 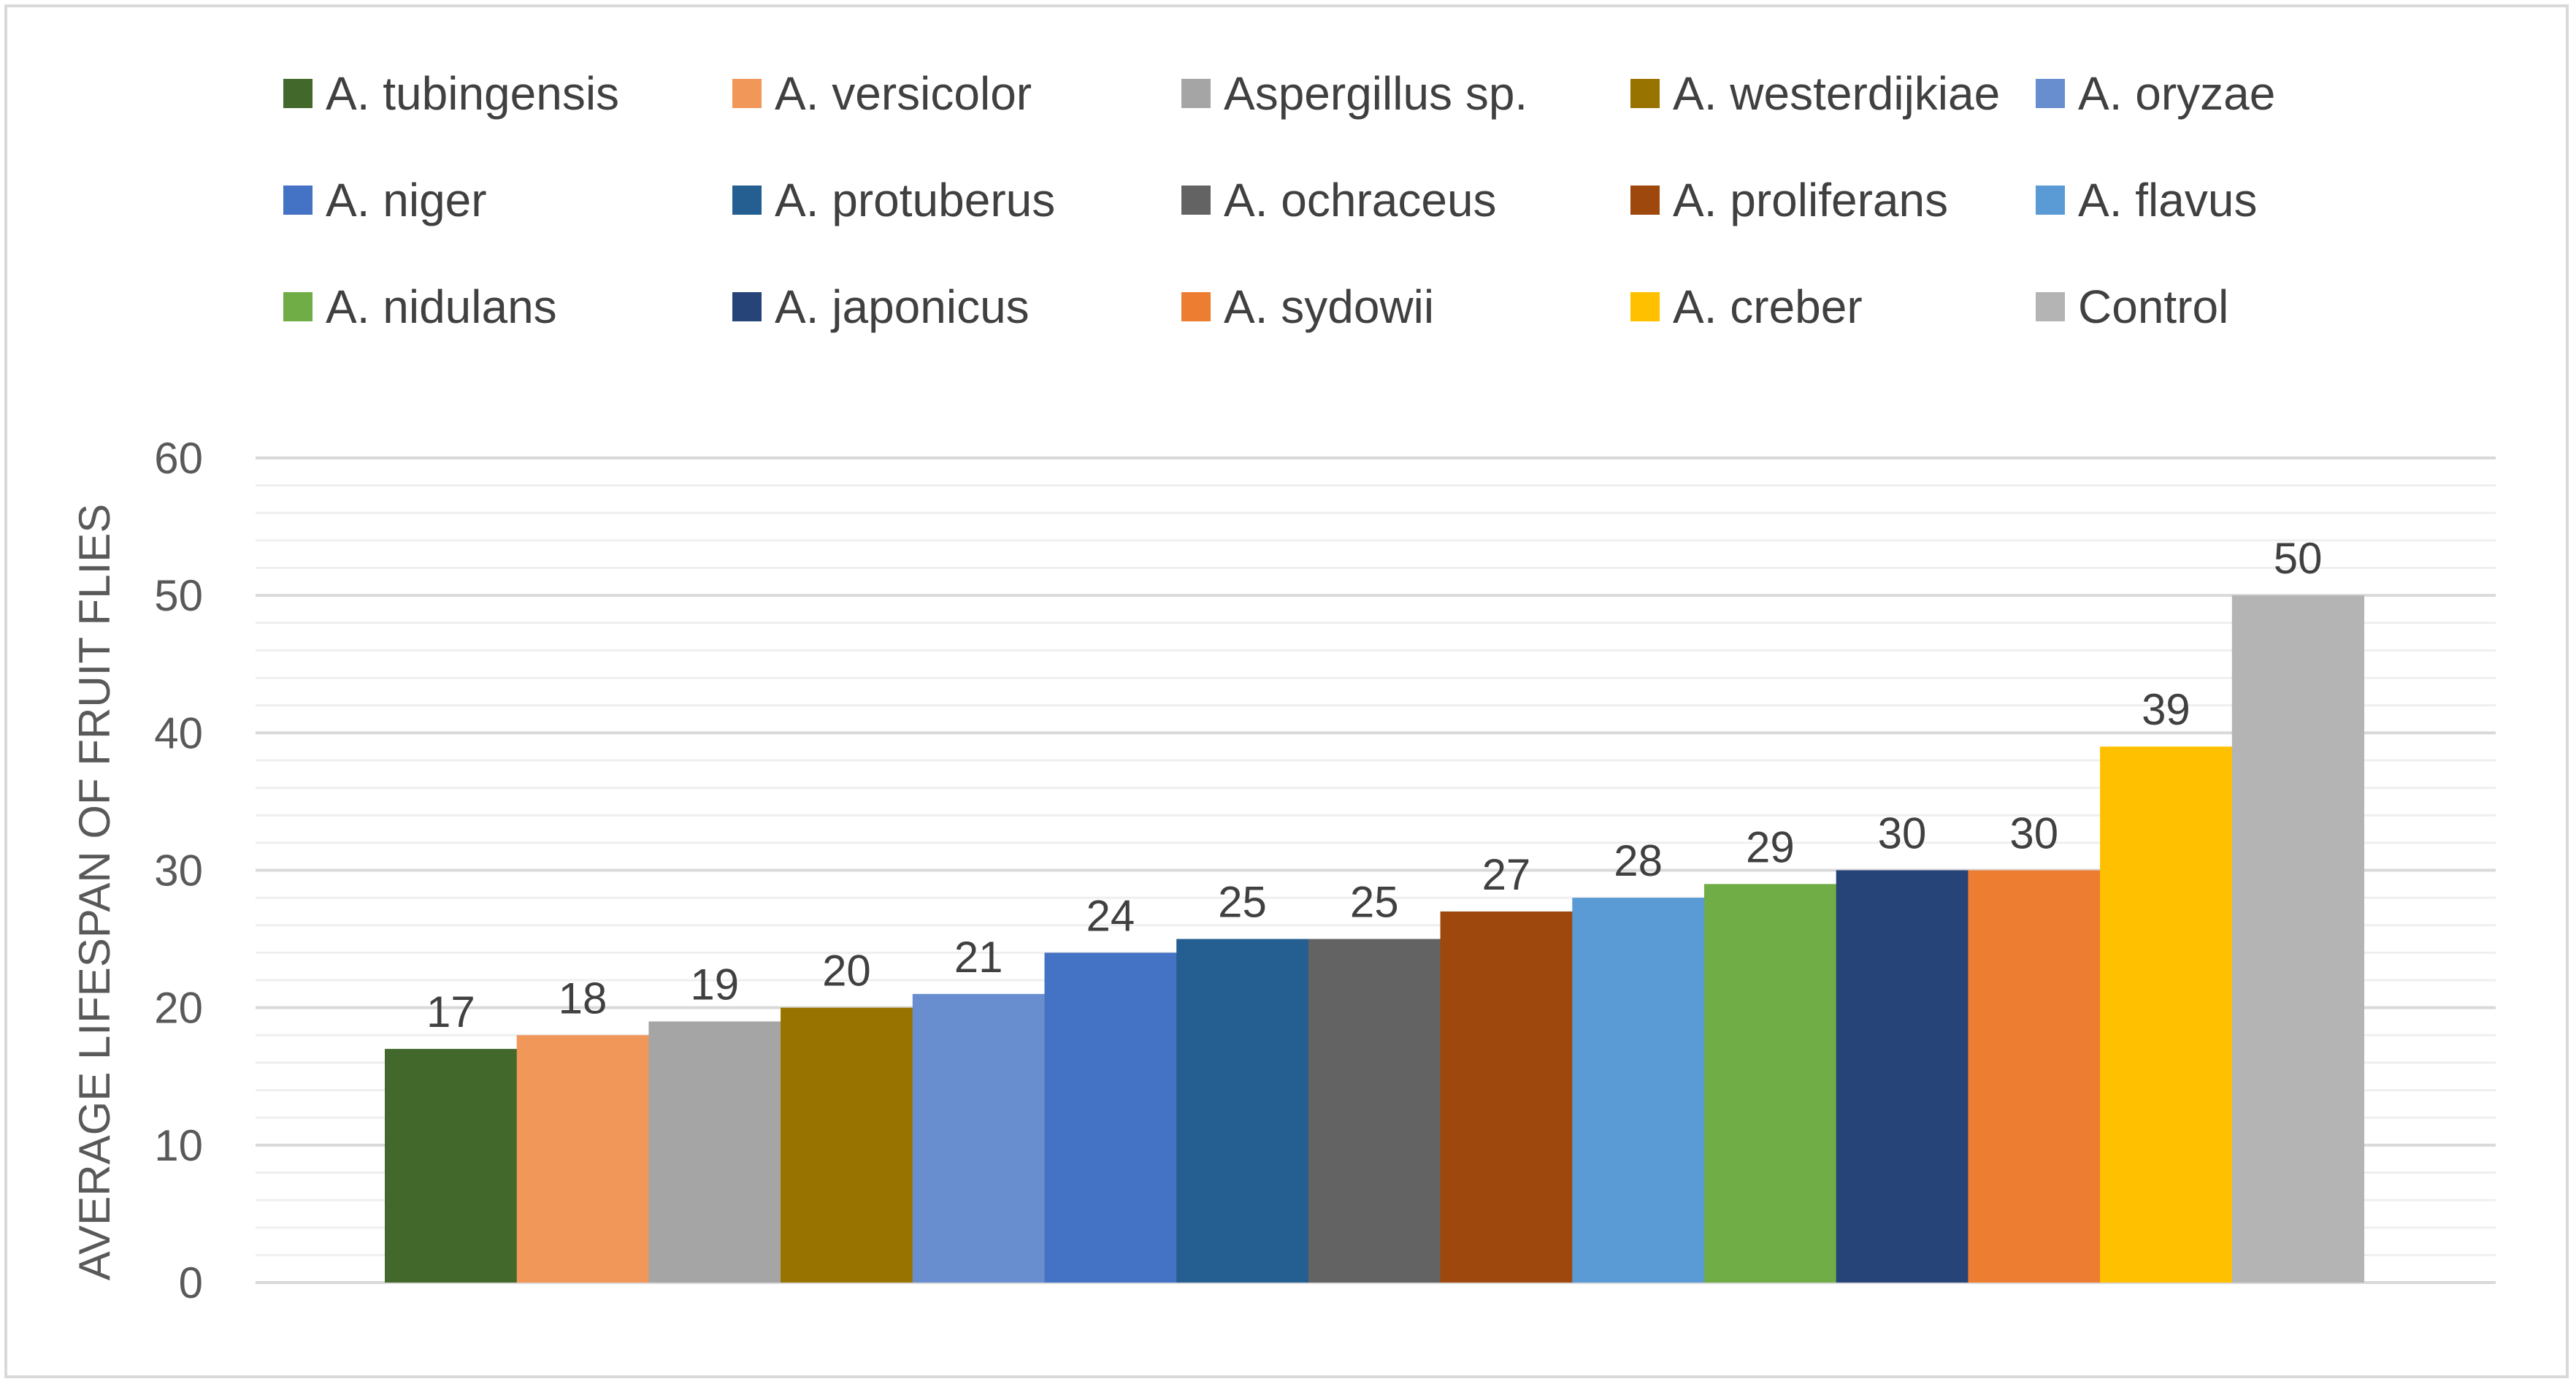 I want to click on legend-item: Control, so click(x=2132, y=307).